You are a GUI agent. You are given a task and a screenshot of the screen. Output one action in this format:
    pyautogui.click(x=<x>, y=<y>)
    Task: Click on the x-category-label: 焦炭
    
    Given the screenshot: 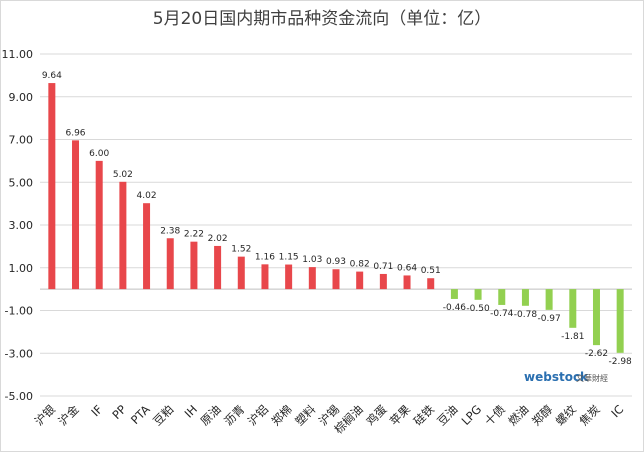 What is the action you would take?
    pyautogui.click(x=589, y=415)
    